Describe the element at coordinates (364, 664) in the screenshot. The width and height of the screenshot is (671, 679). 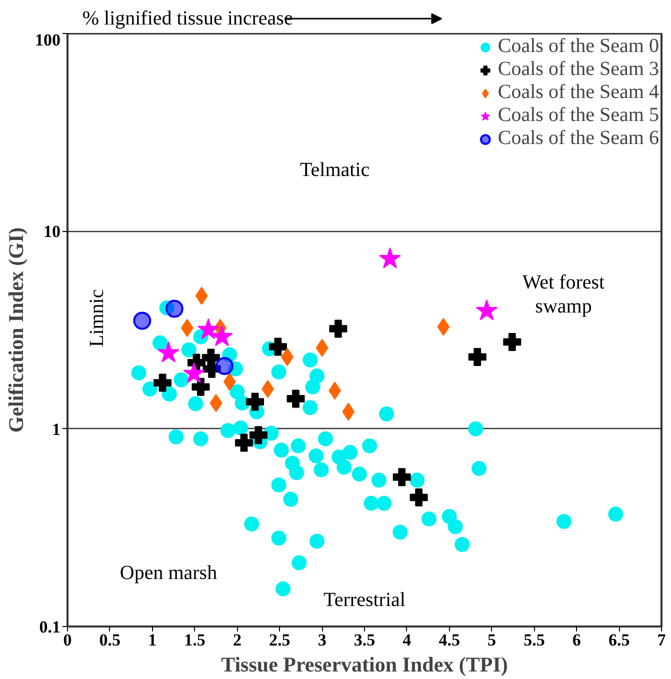
I see `x-axis-title: Tissue Preservation Index (TPI)` at that location.